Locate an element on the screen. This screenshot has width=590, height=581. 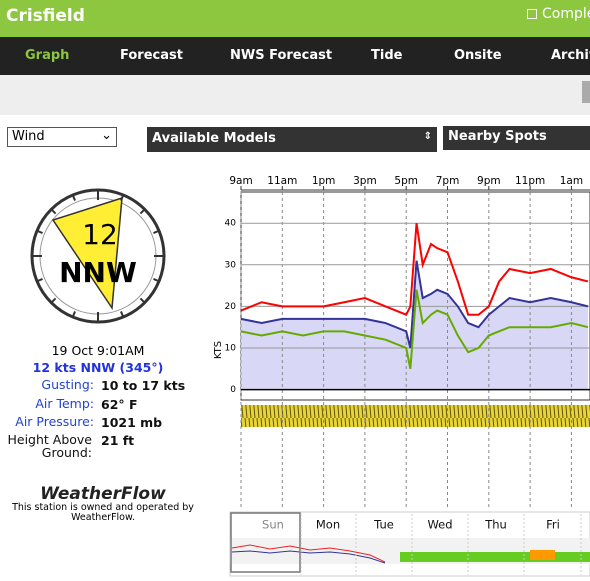
compass: 12 NNW is located at coordinates (98, 256).